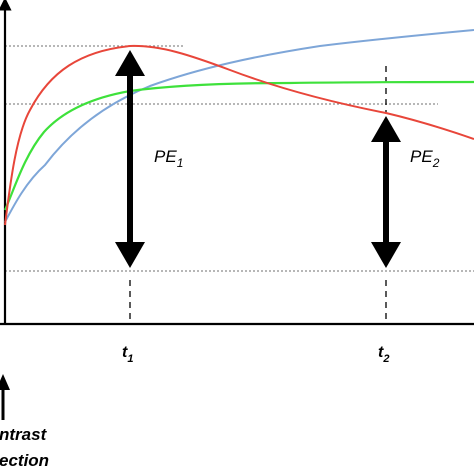 This screenshot has width=474, height=474. I want to click on injection-label-line1: ntrast, so click(24, 434).